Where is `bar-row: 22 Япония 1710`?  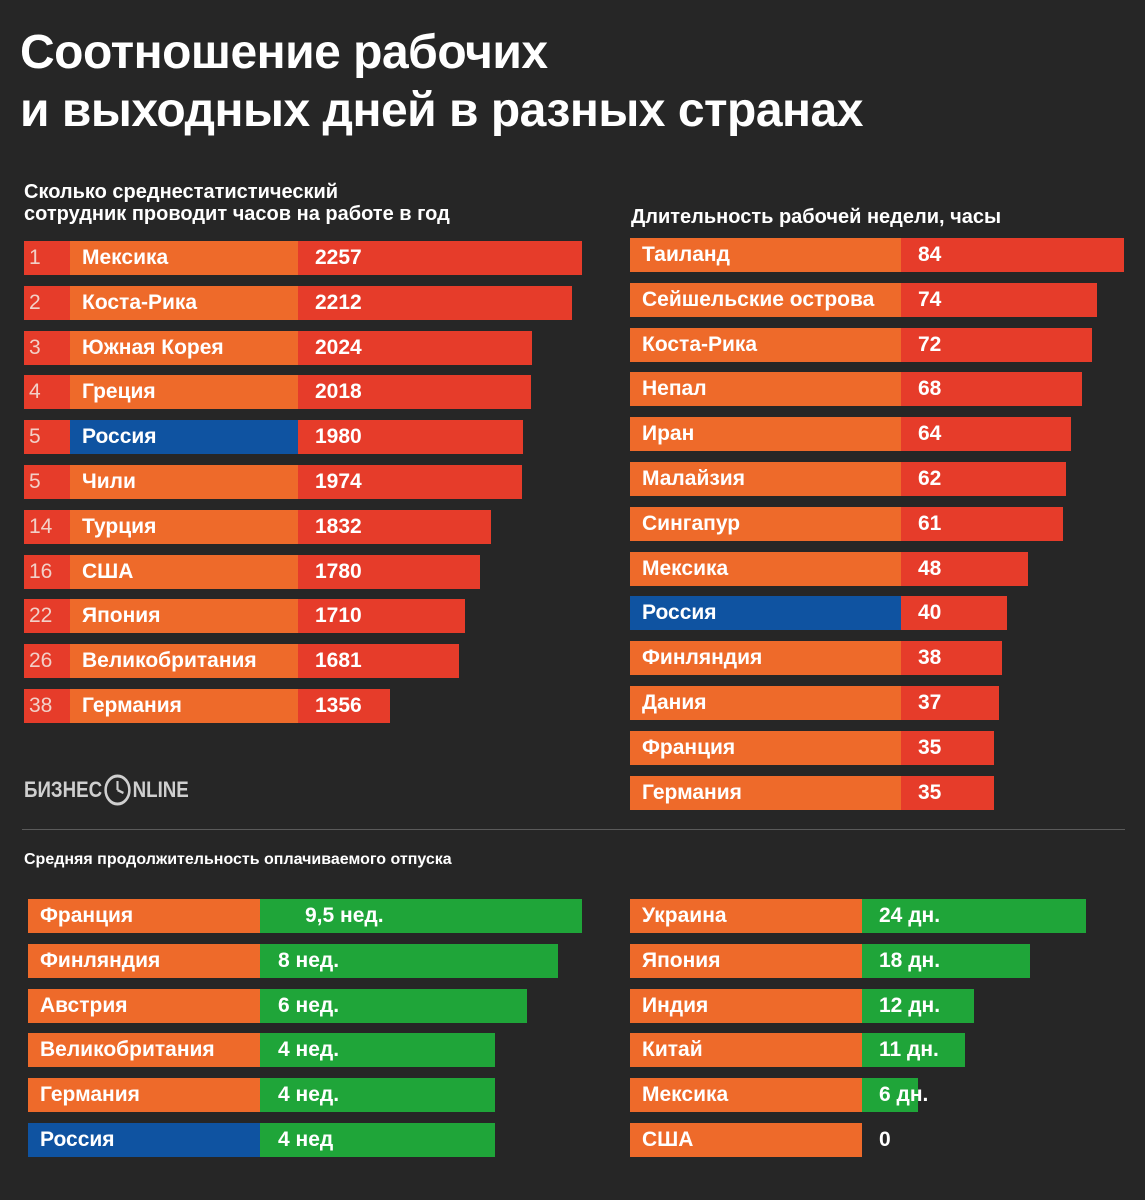
bar-row: 22 Япония 1710 is located at coordinates (245, 616).